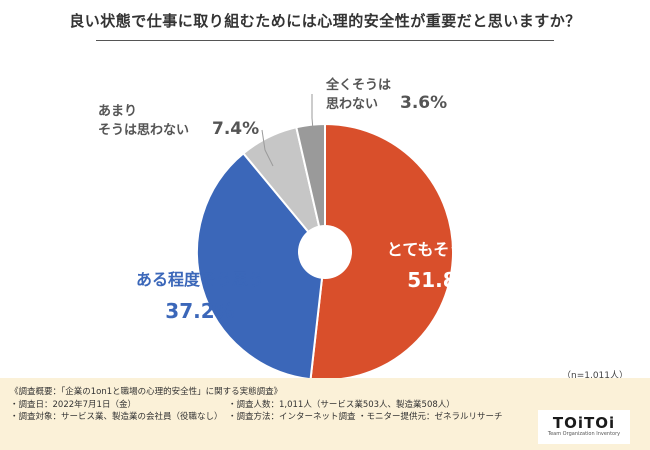  I want to click on survey-target: ・調査対象：サービス業、製造業の会社員（役職なし）, so click(116, 417).